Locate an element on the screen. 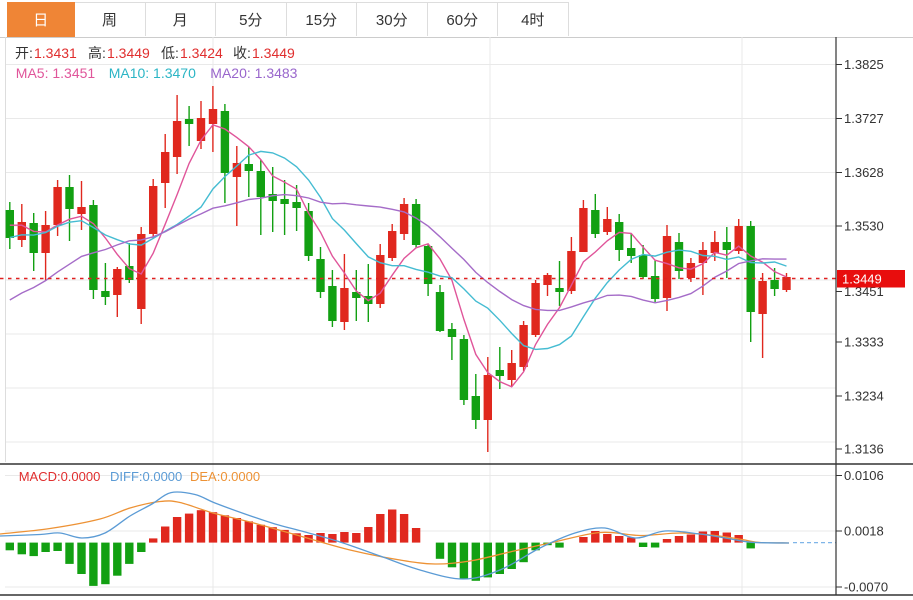 This screenshot has width=913, height=600. svg-text: -0.0070 is located at coordinates (866, 587).